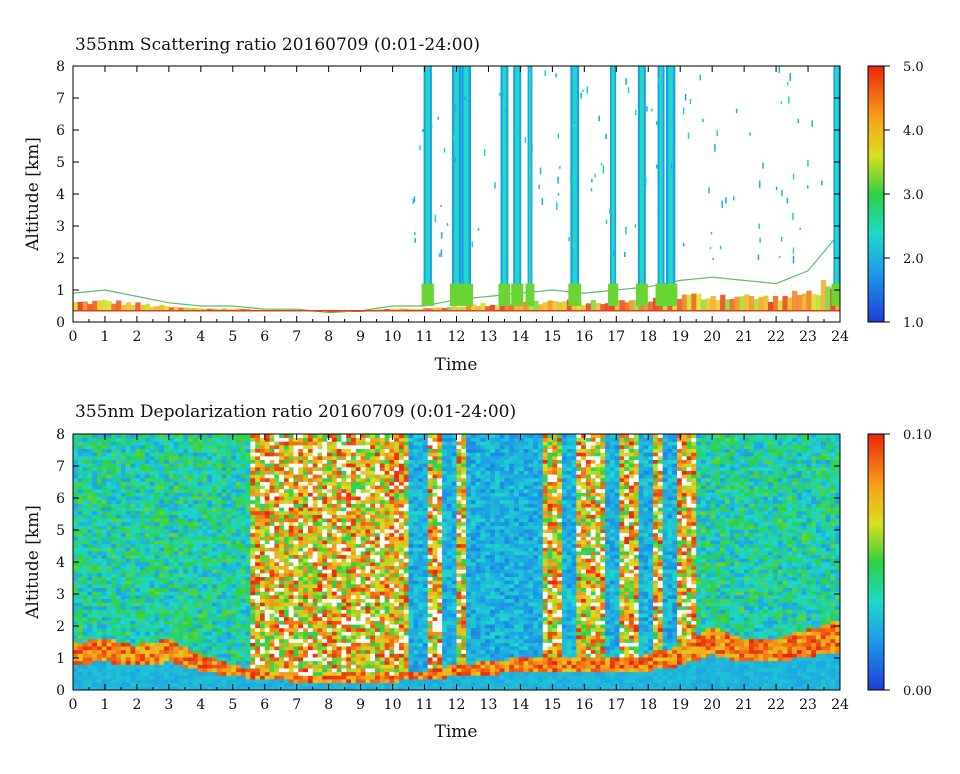 The height and width of the screenshot is (774, 960). Describe the element at coordinates (675, 167) in the screenshot. I see `noise-speckle` at that location.